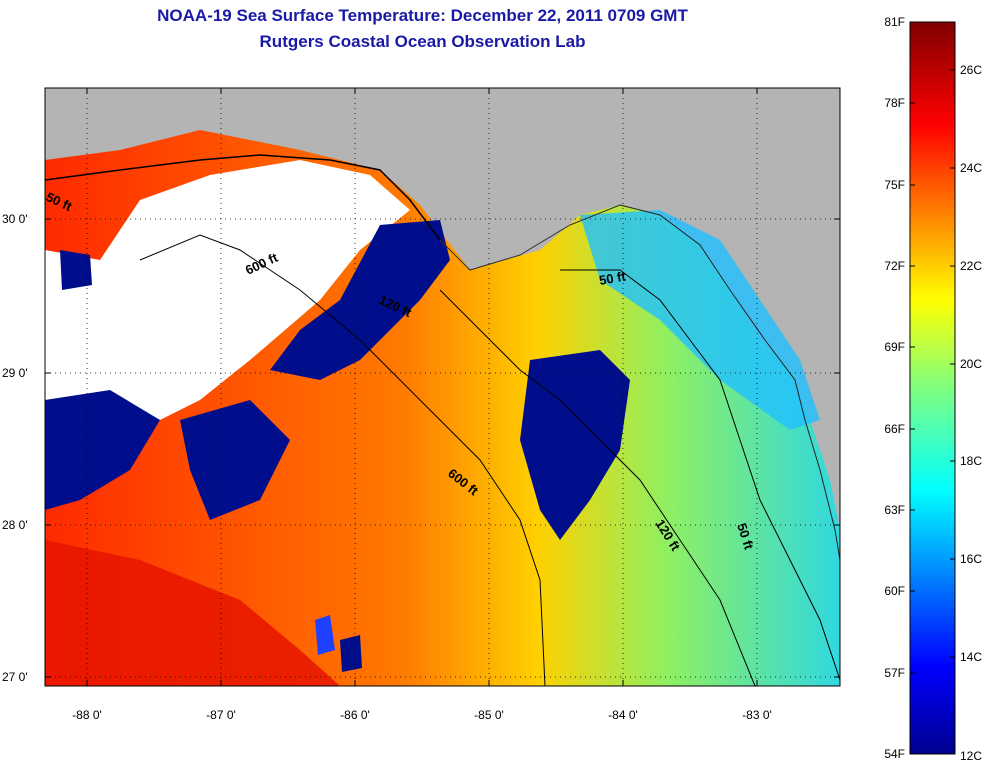 The width and height of the screenshot is (992, 770). What do you see at coordinates (757, 715) in the screenshot?
I see `lon-tick-label: -83 0'` at bounding box center [757, 715].